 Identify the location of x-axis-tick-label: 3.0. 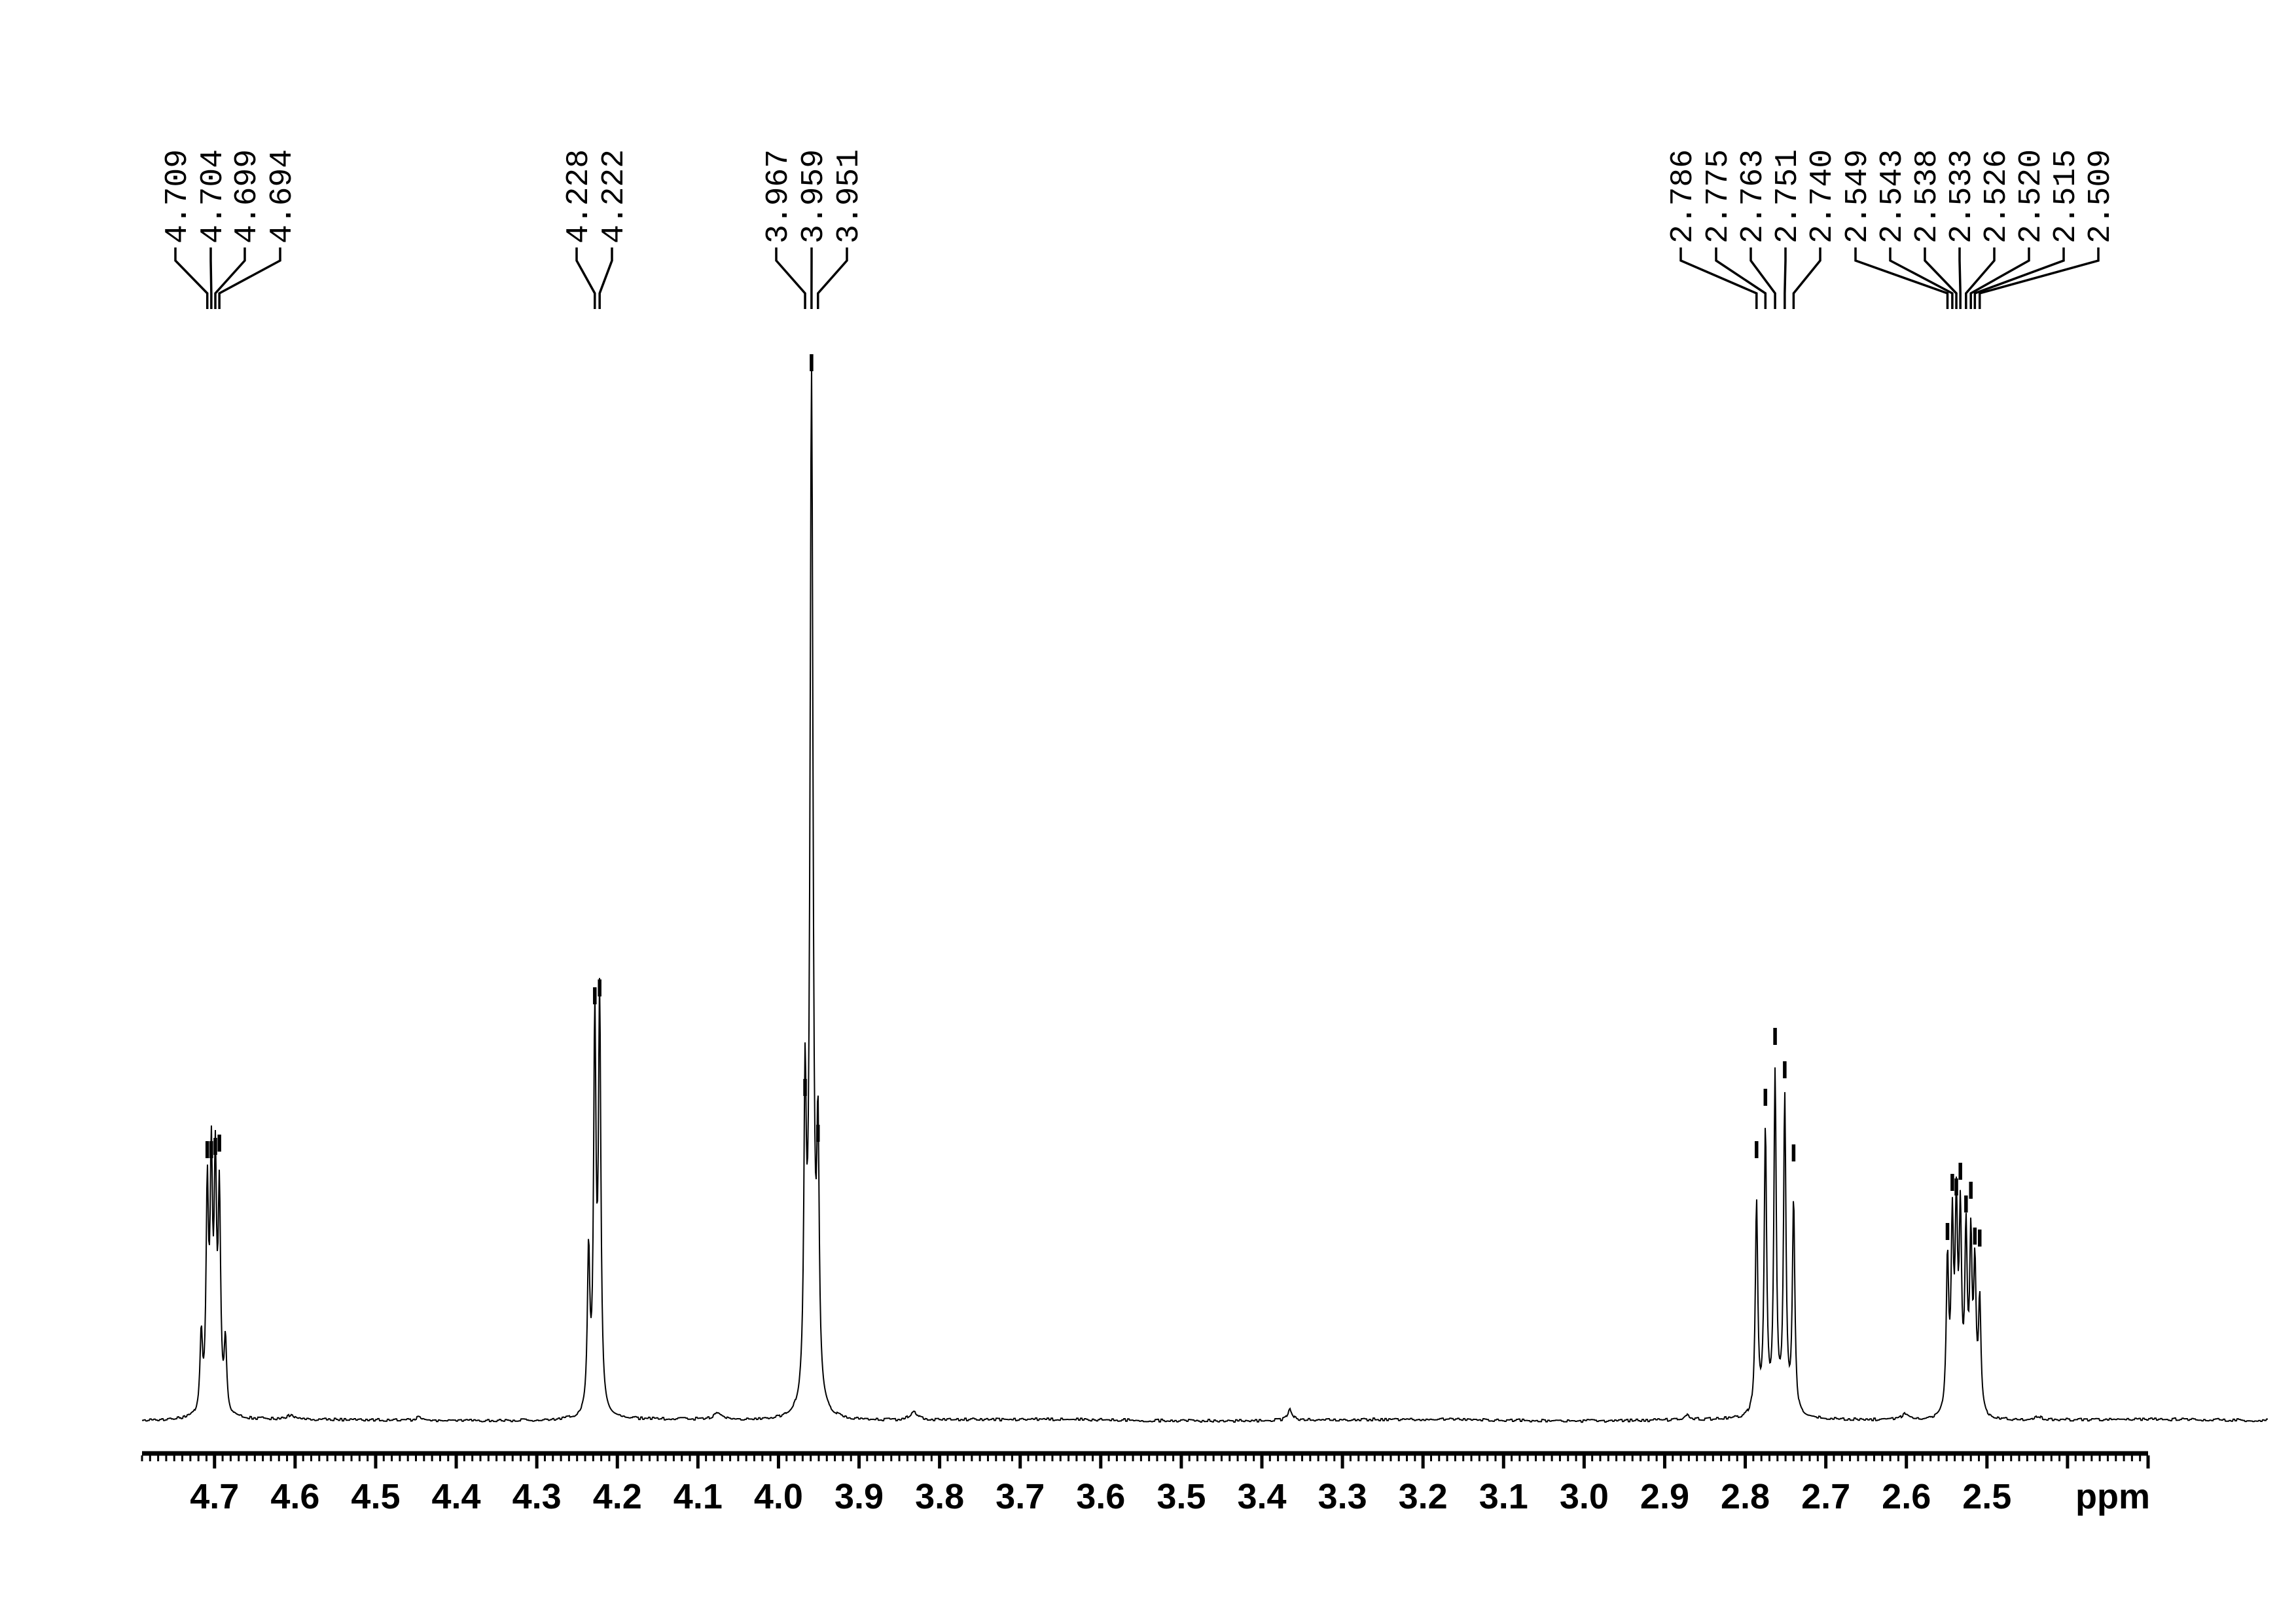
(1584, 1496).